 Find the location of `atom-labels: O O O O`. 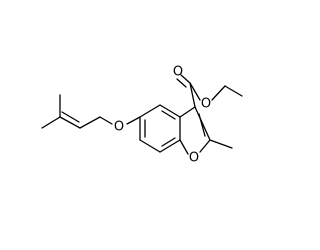

atom-labels: O O O O is located at coordinates (162, 115).